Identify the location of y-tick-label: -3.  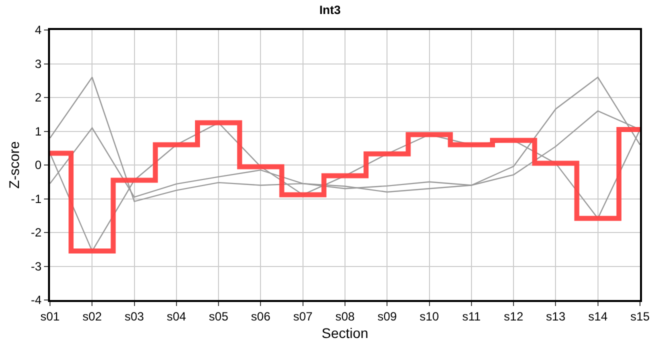
(36, 266).